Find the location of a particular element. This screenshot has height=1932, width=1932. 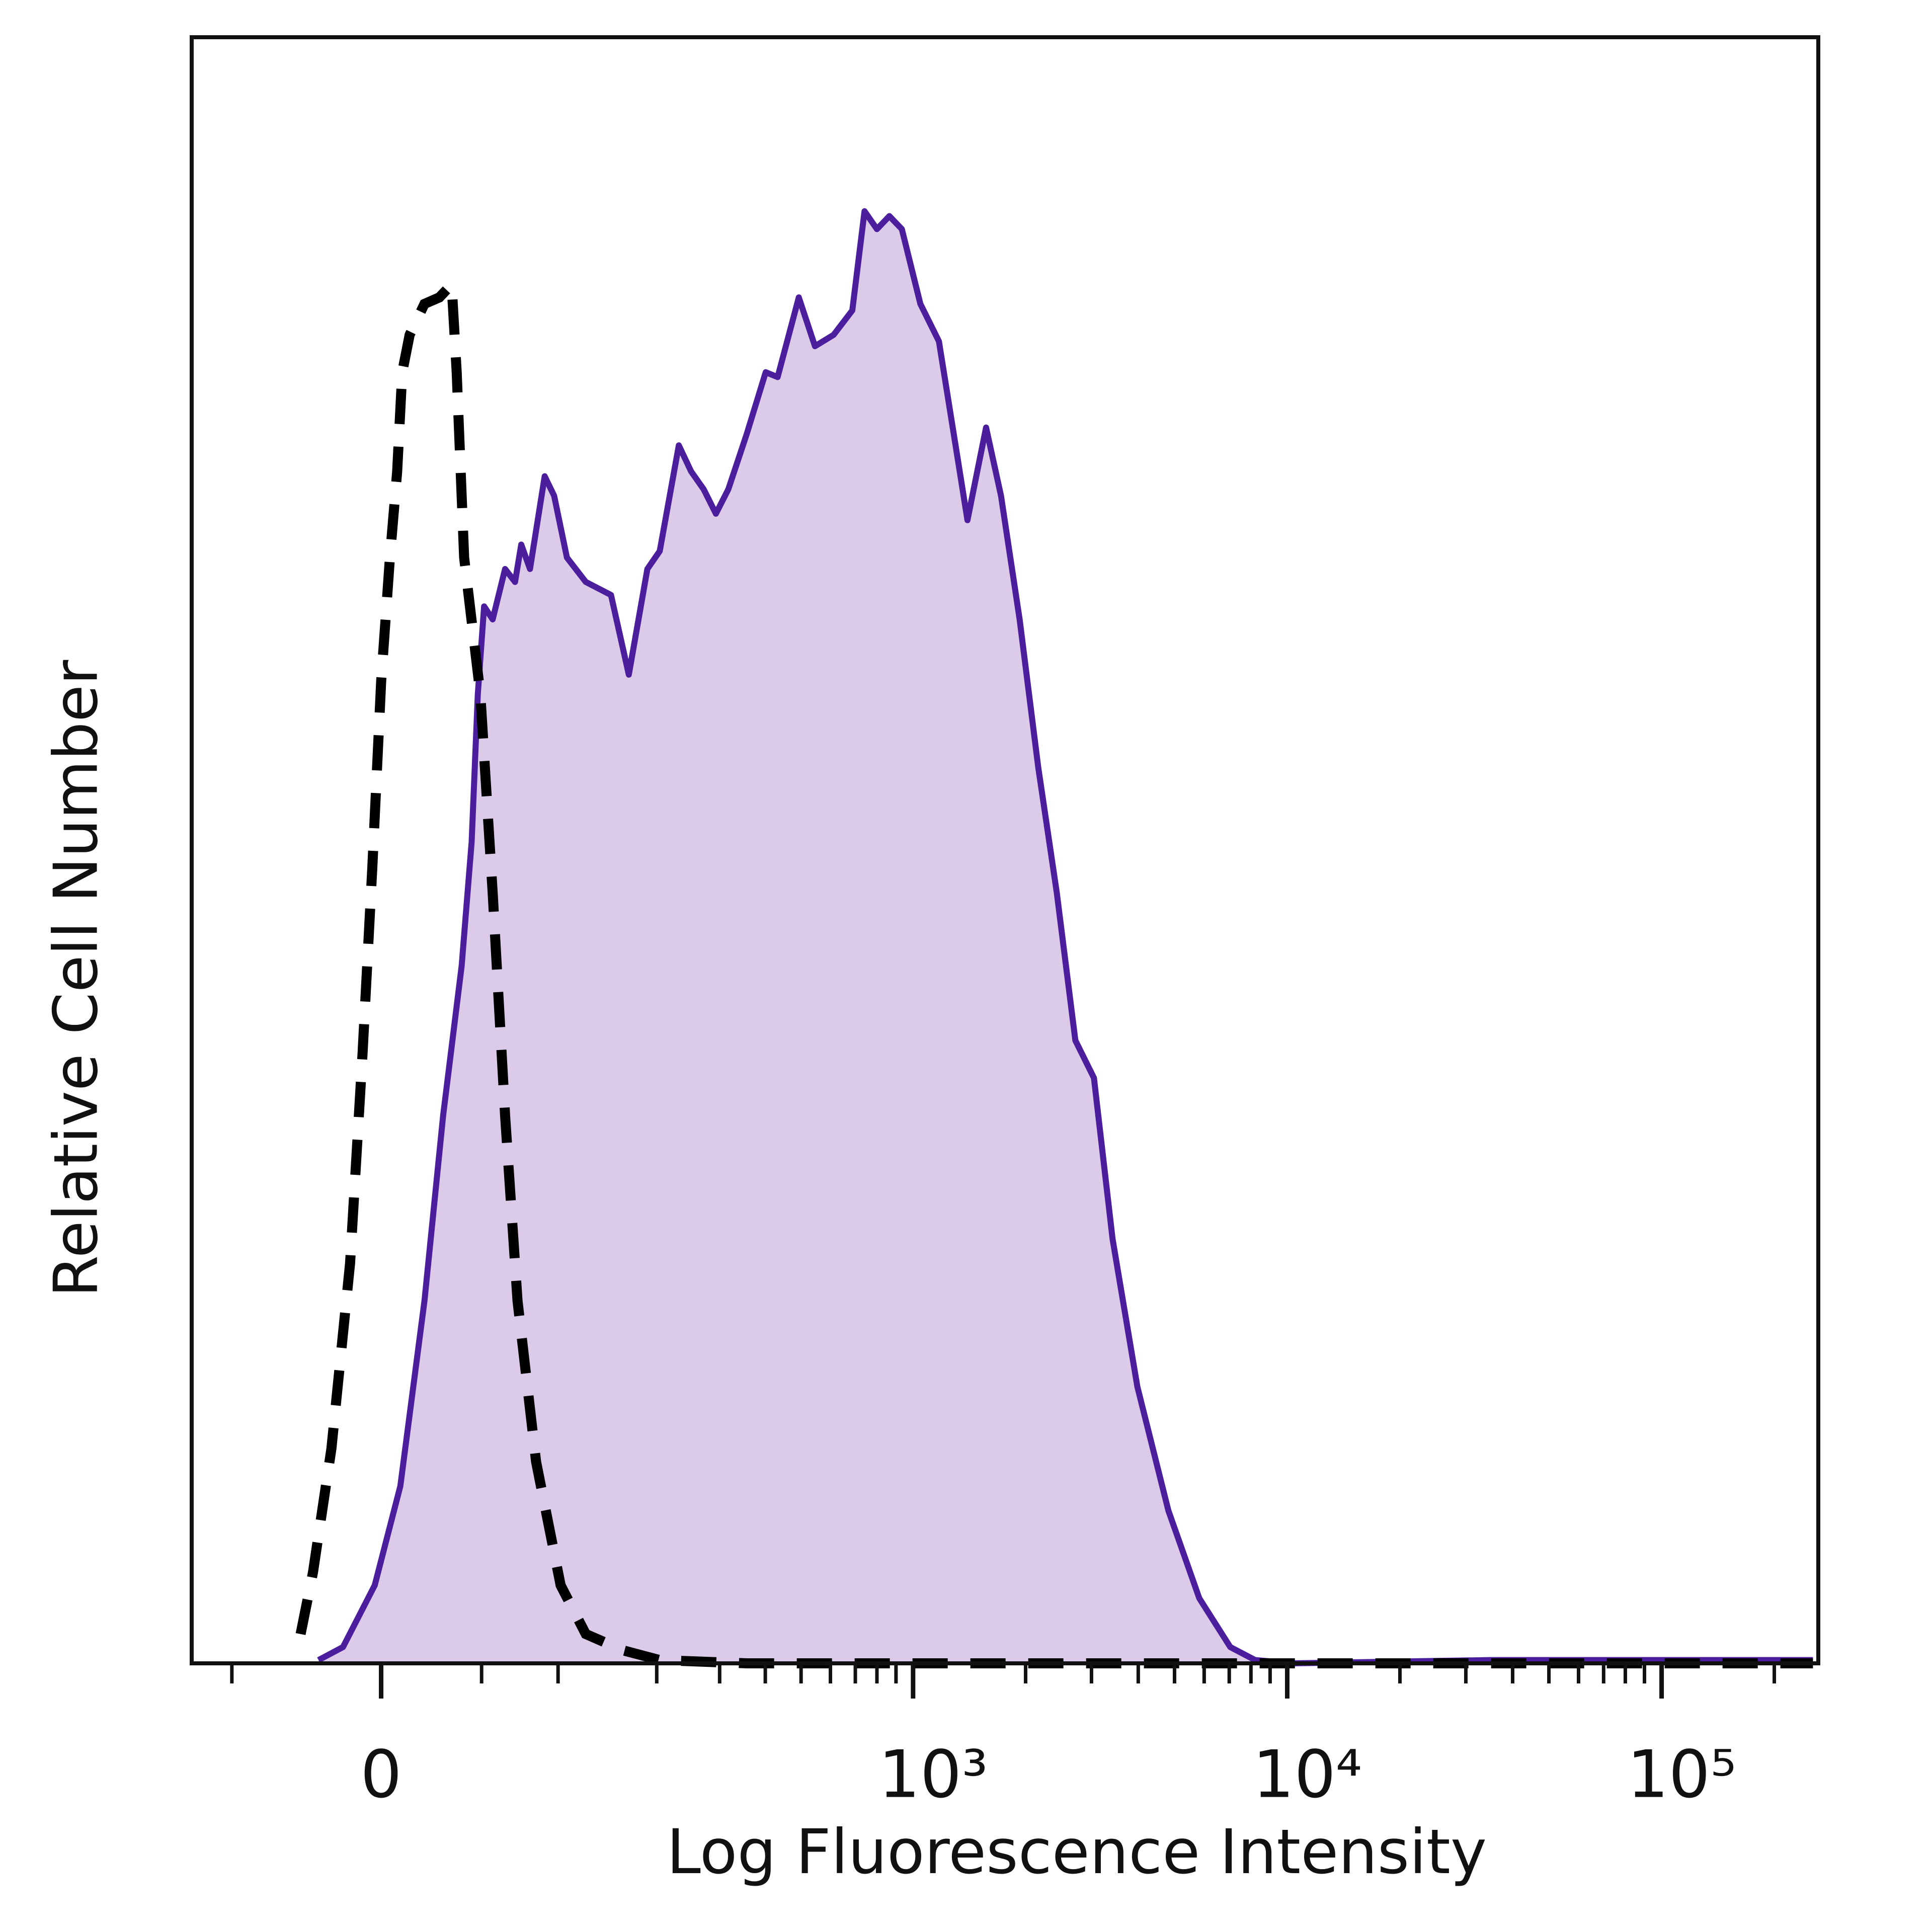

x-tick-label: 10³ is located at coordinates (933, 1775).